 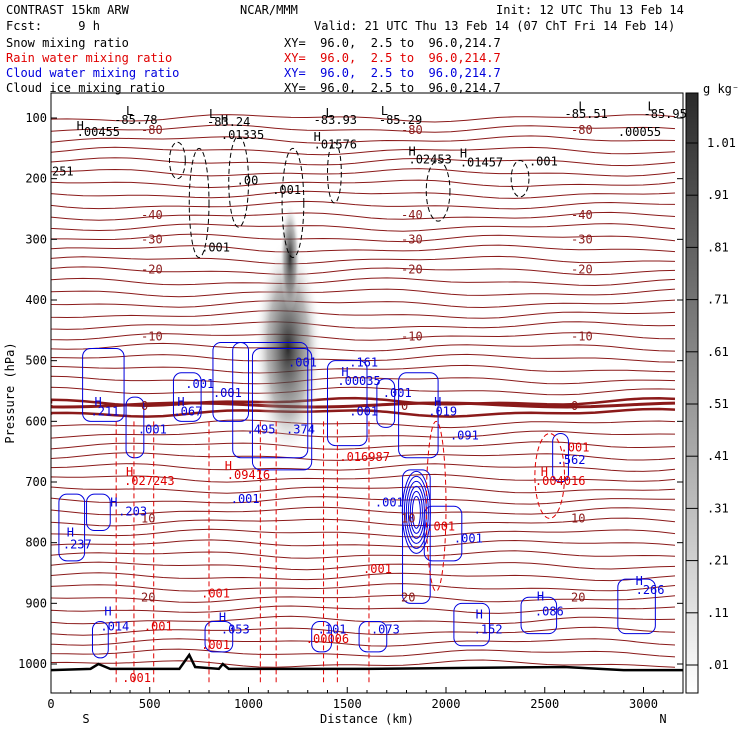 I want to click on y-tick-label: 400, so click(x=36, y=300).